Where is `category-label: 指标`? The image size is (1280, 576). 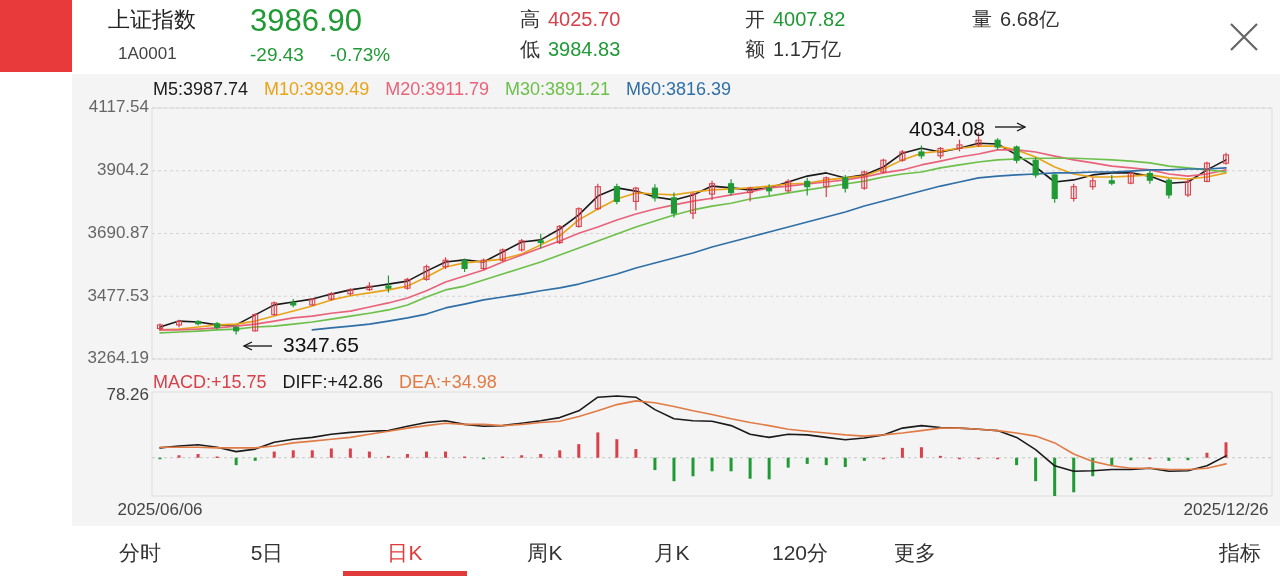 category-label: 指标 is located at coordinates (1239, 552).